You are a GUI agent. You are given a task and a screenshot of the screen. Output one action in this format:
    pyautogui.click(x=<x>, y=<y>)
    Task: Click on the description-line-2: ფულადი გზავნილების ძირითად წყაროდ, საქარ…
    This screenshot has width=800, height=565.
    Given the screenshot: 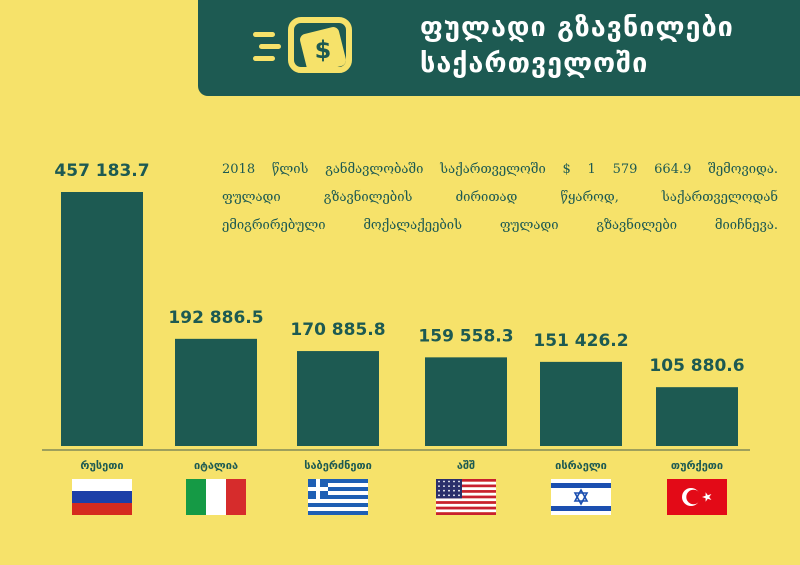 What is the action you would take?
    pyautogui.click(x=500, y=197)
    